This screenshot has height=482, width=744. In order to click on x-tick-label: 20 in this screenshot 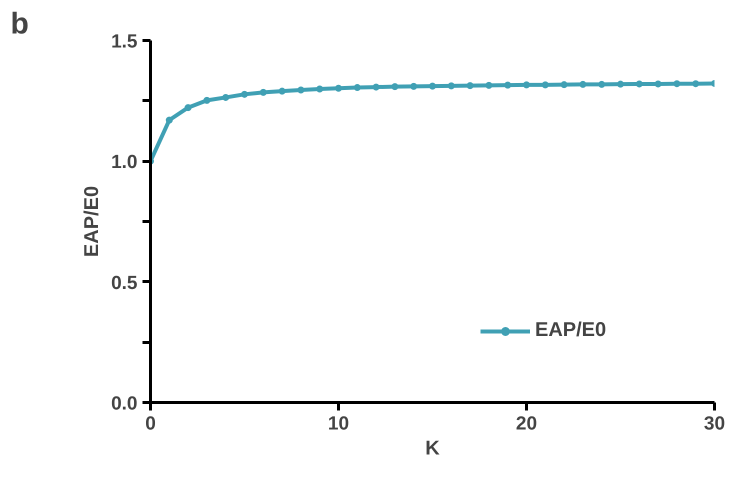, I will do `click(527, 424)`.